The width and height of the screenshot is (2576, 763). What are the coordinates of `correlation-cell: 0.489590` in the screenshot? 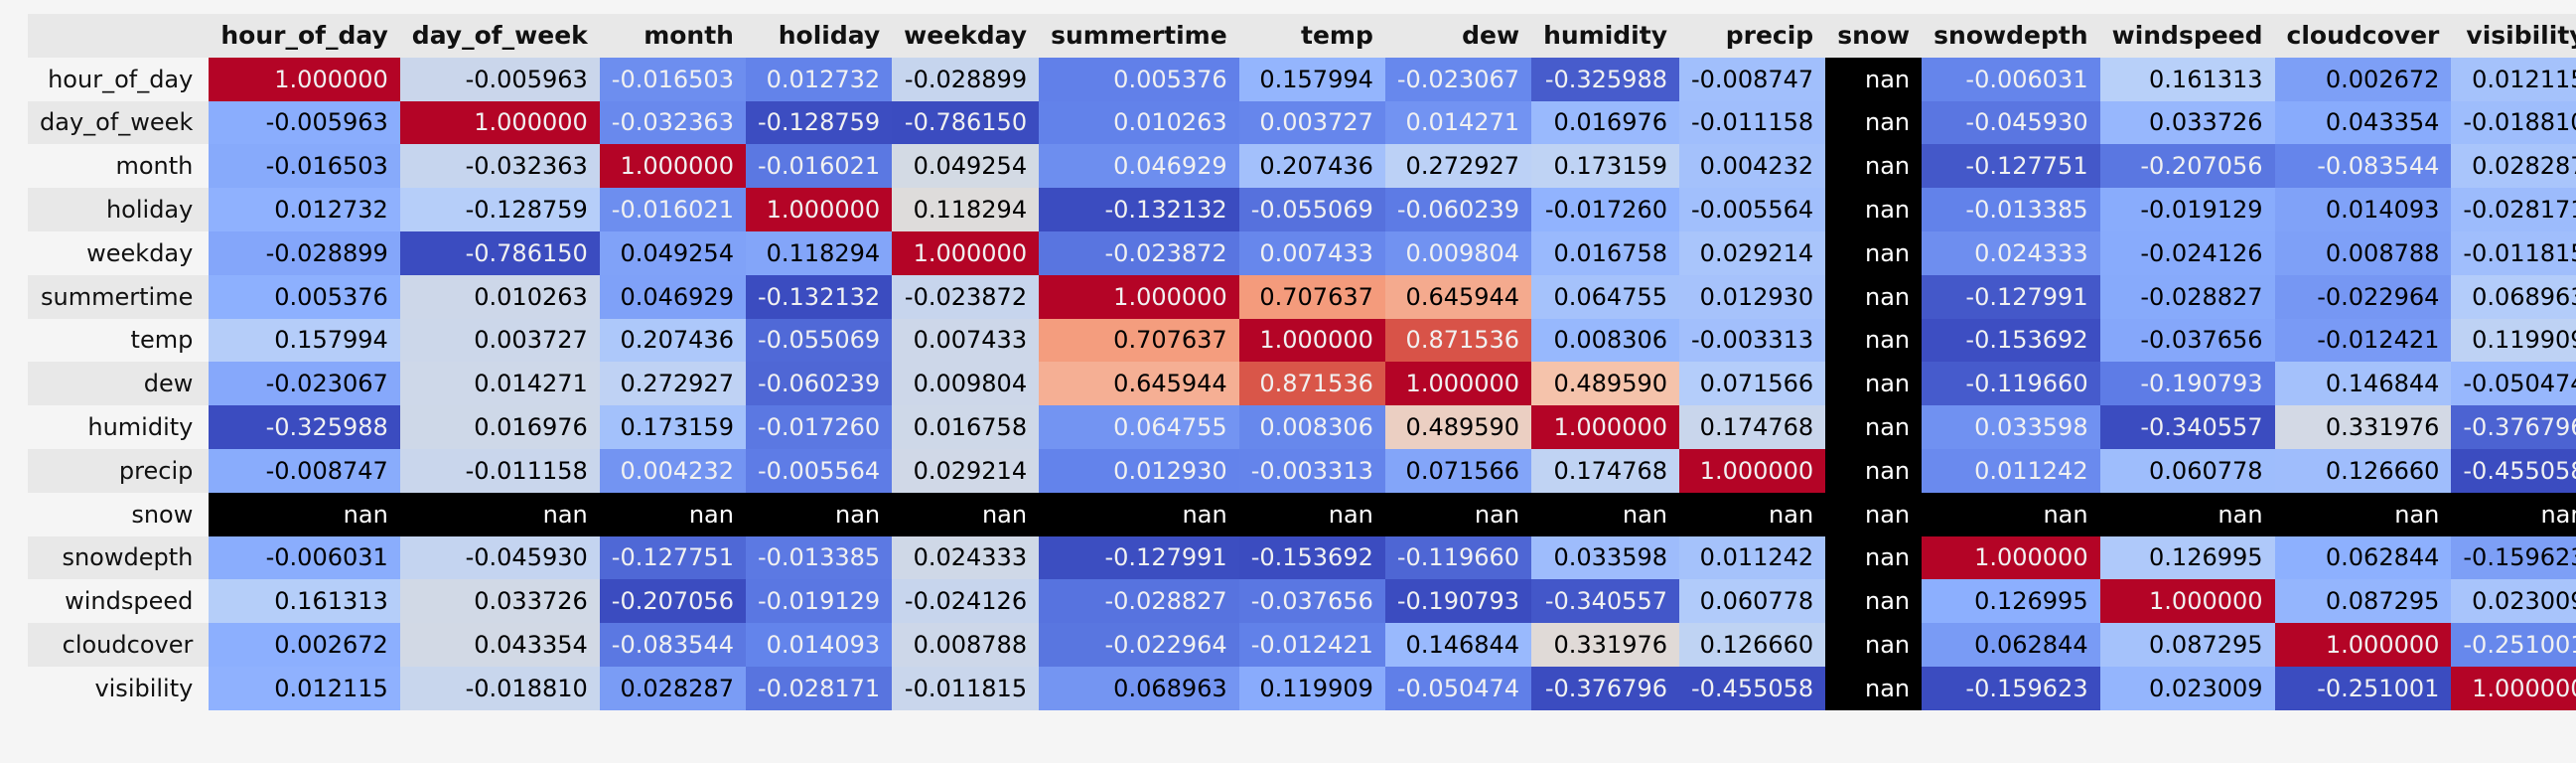 It's located at (1458, 427).